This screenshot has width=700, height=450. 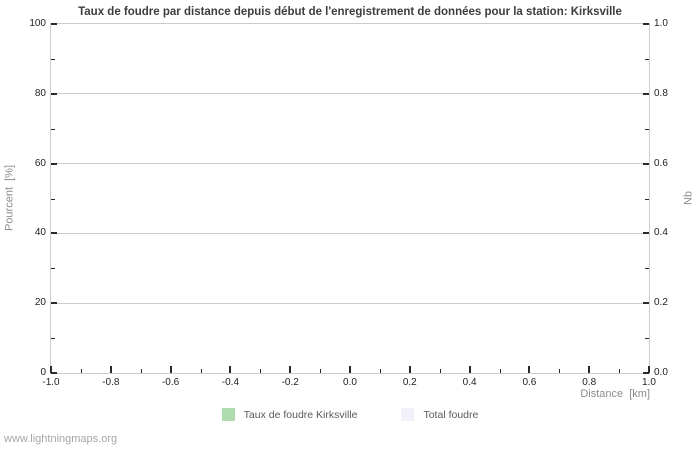 I want to click on x-tick-label: 1.0, so click(x=649, y=382).